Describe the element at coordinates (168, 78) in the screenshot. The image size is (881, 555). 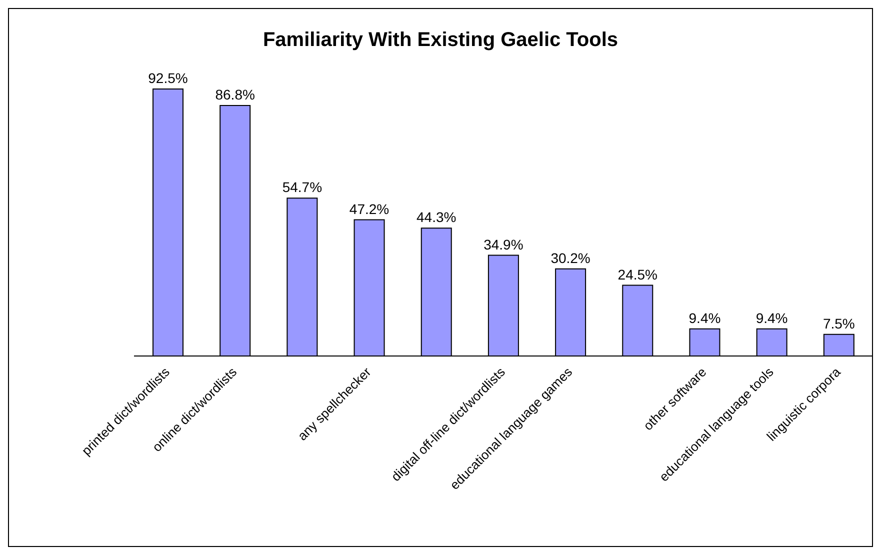
I see `data-label: 92.5%` at that location.